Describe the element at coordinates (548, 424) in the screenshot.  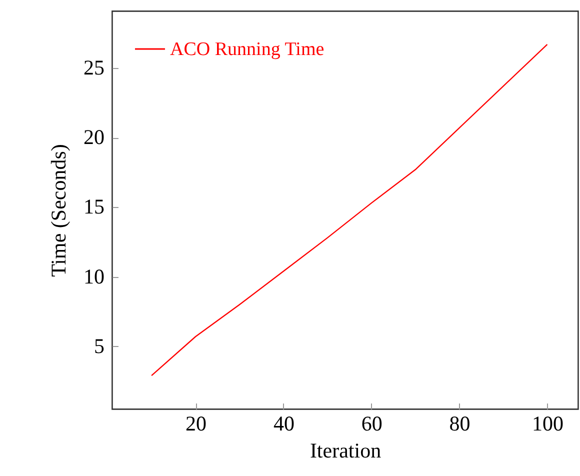
I see `x-tick-label: 100` at that location.